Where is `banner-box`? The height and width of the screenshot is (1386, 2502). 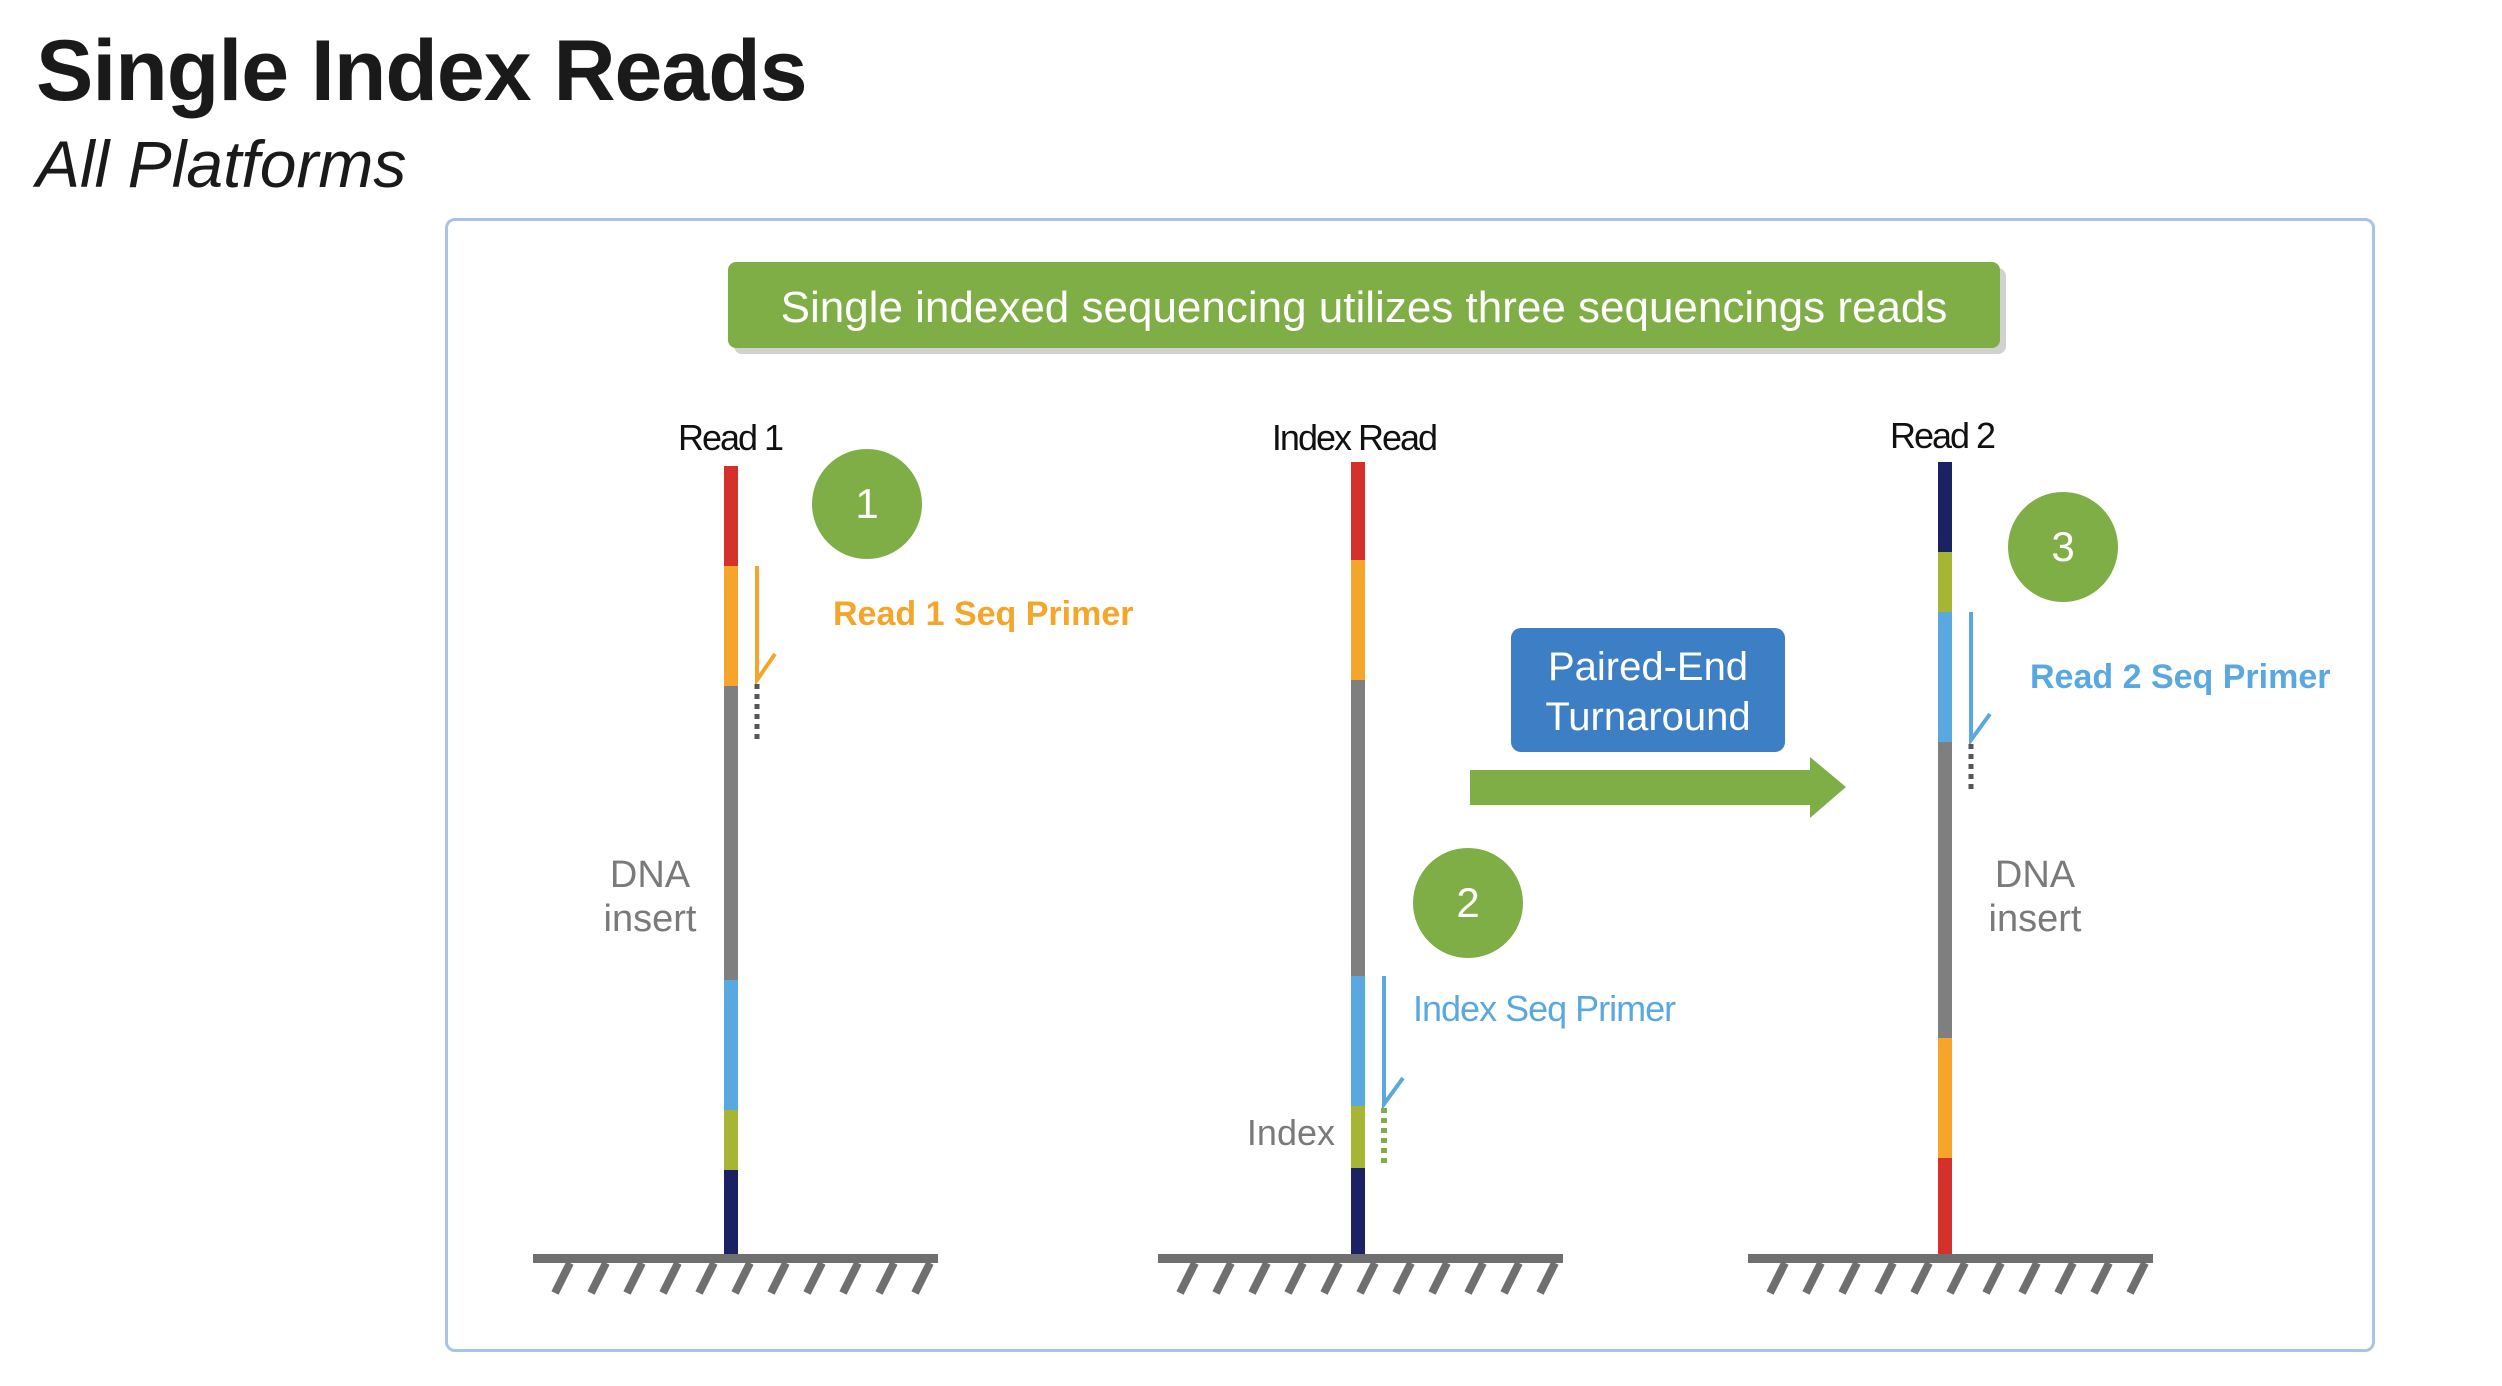
banner-box is located at coordinates (1364, 305).